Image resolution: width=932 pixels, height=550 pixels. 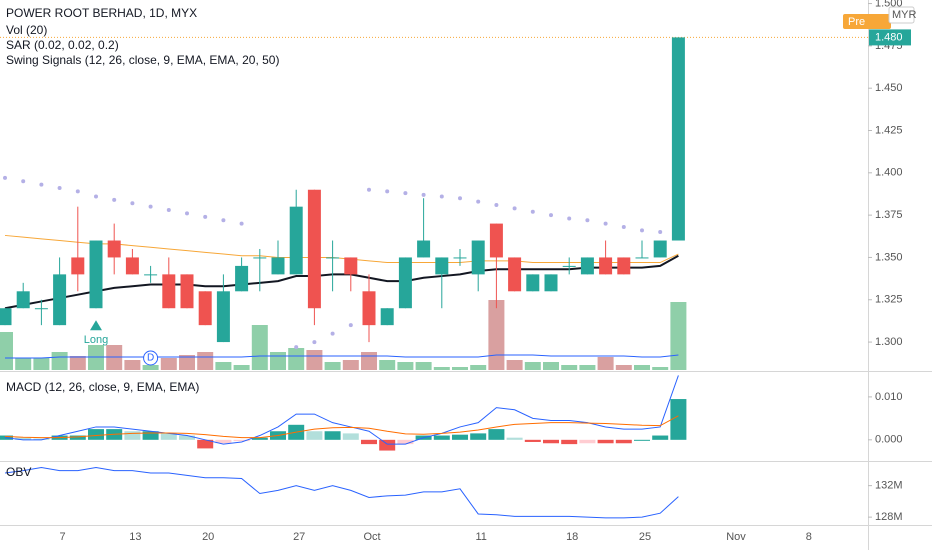 I want to click on last-price-badge, so click(x=890, y=37).